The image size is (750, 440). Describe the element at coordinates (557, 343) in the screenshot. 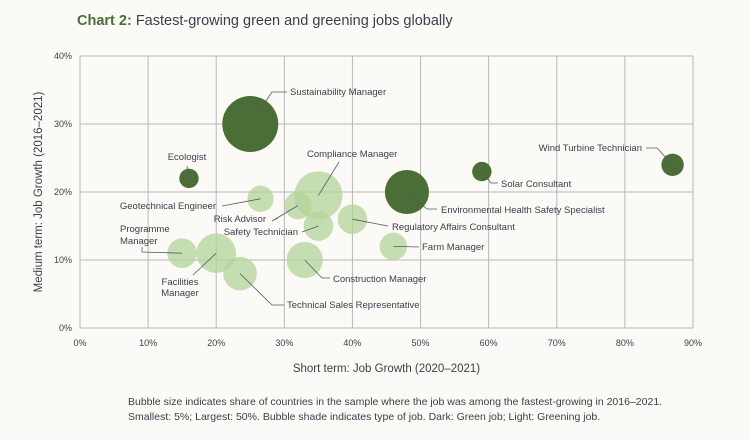

I see `x-tick-label: 70%` at that location.